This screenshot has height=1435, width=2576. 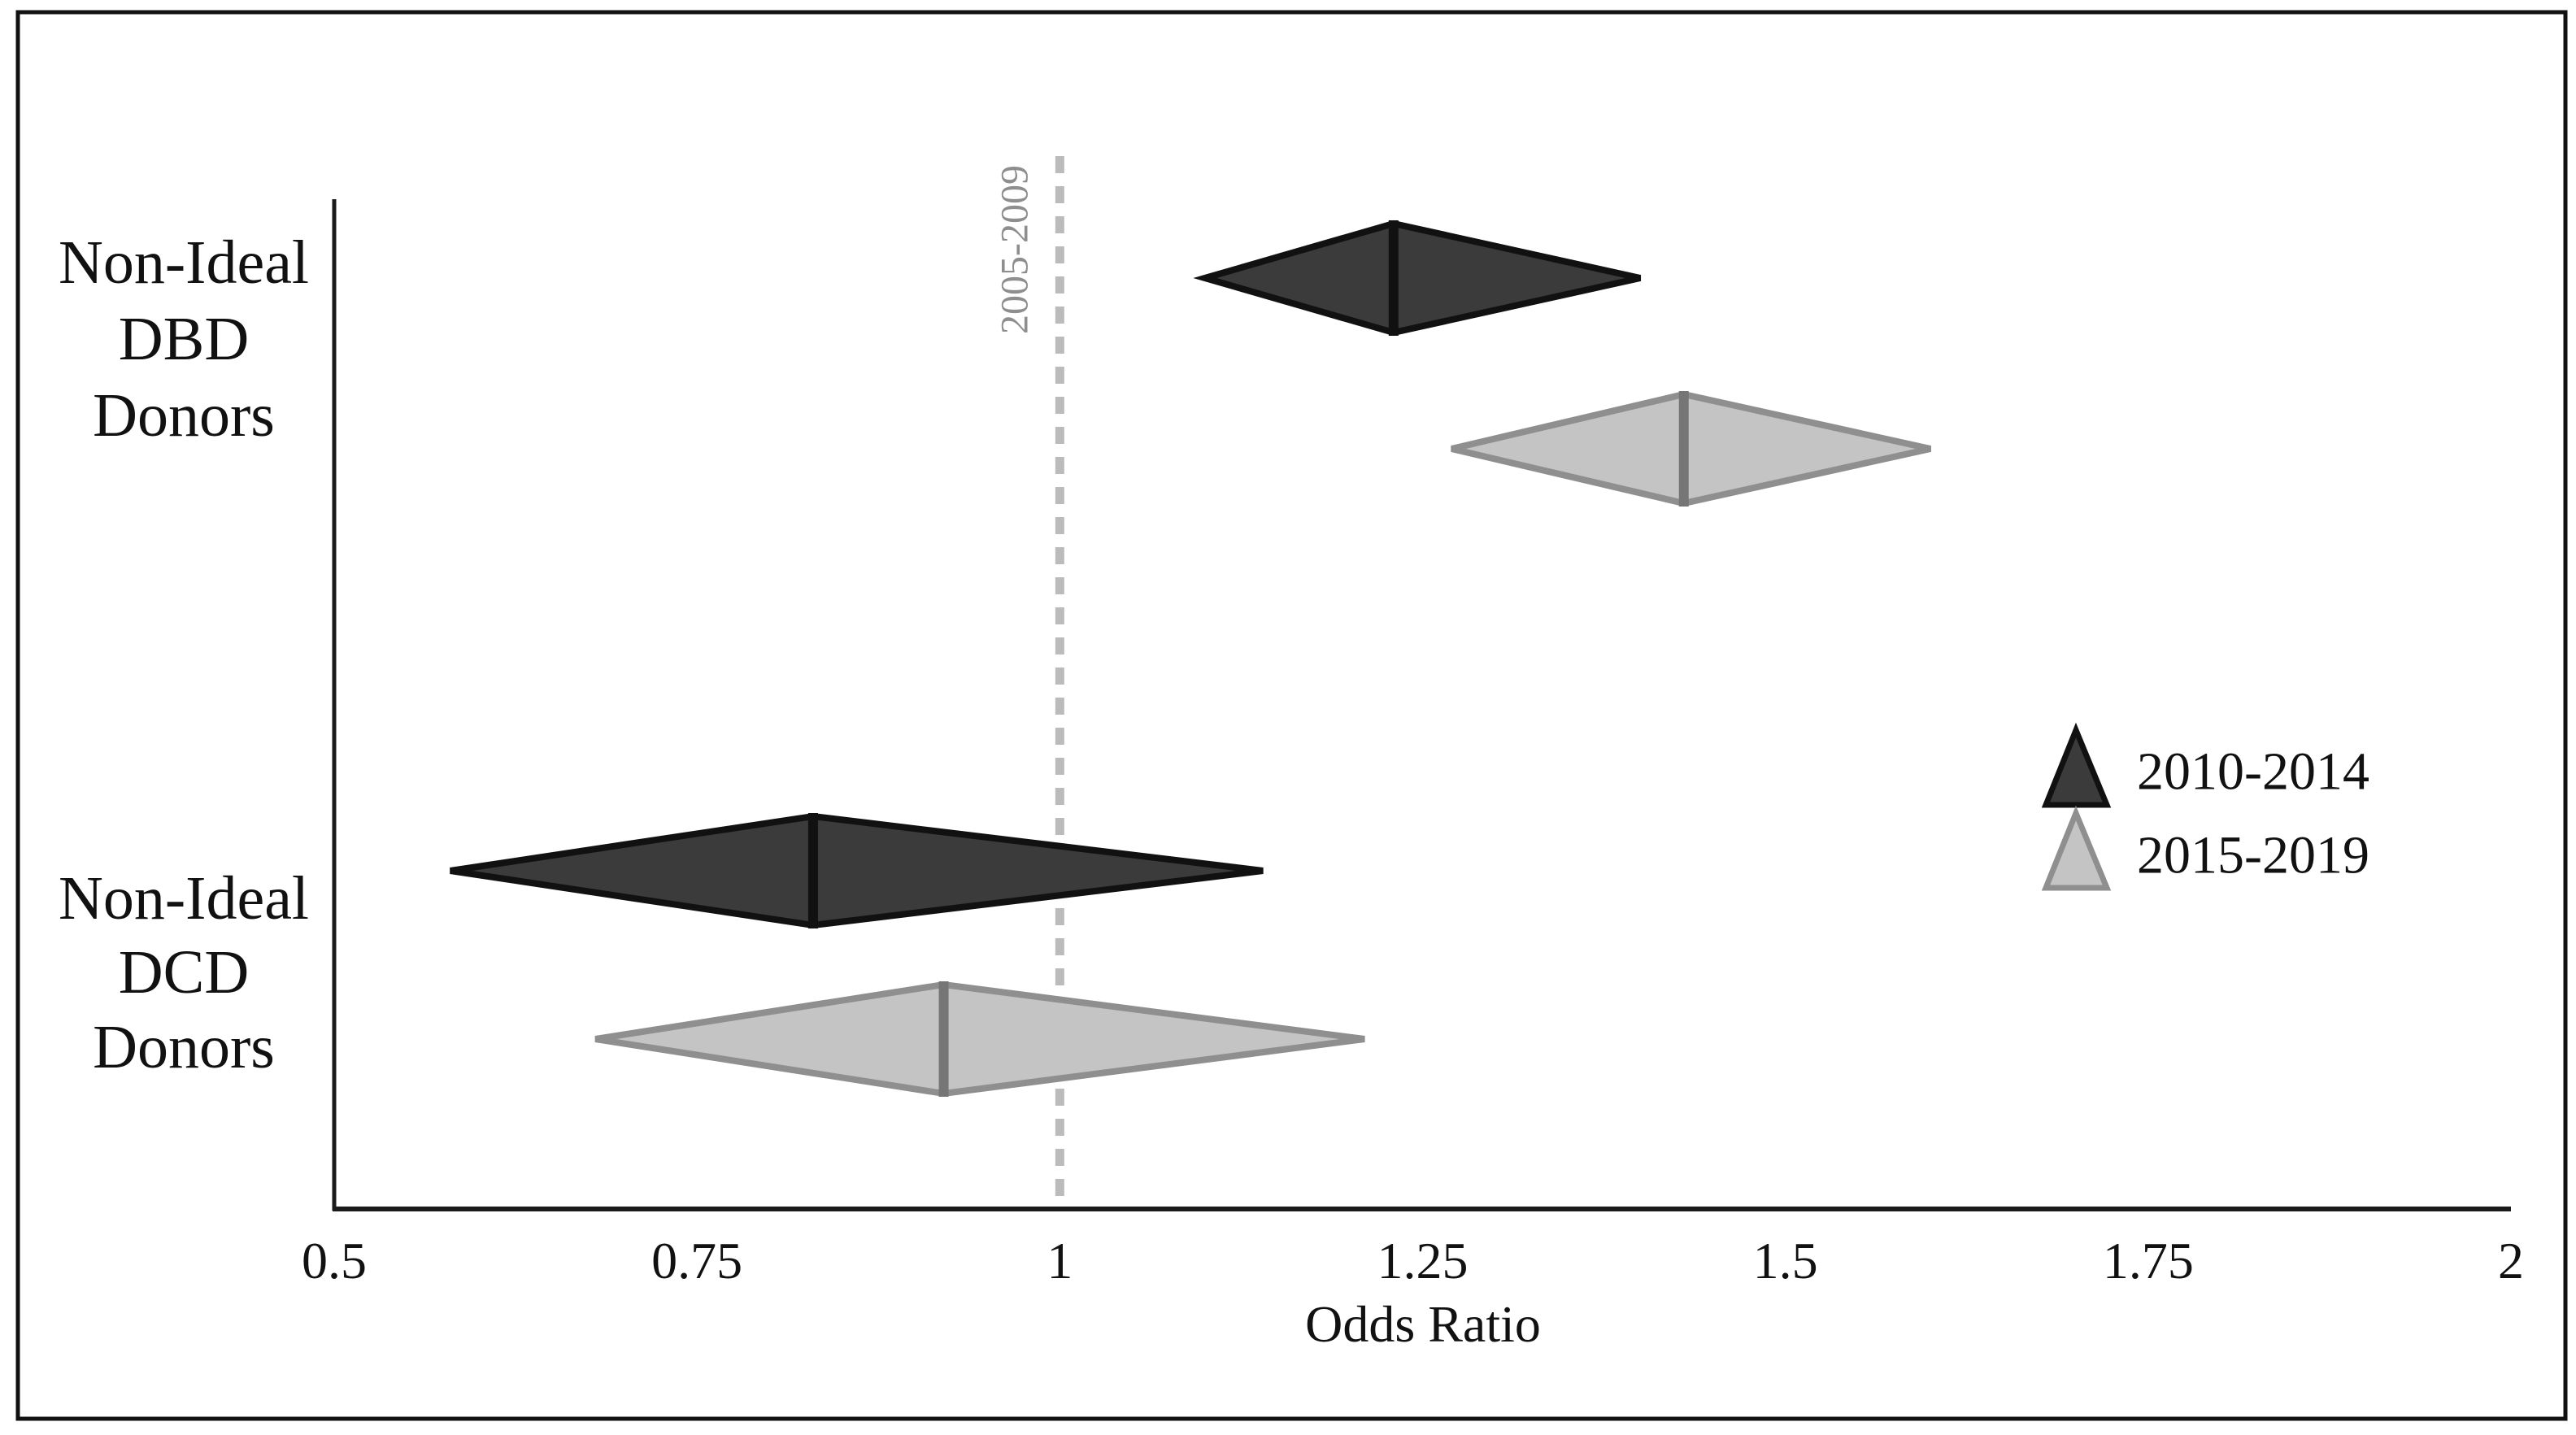 I want to click on group-label-dcd: Non-Ideal DCD Donors, so click(x=184, y=973).